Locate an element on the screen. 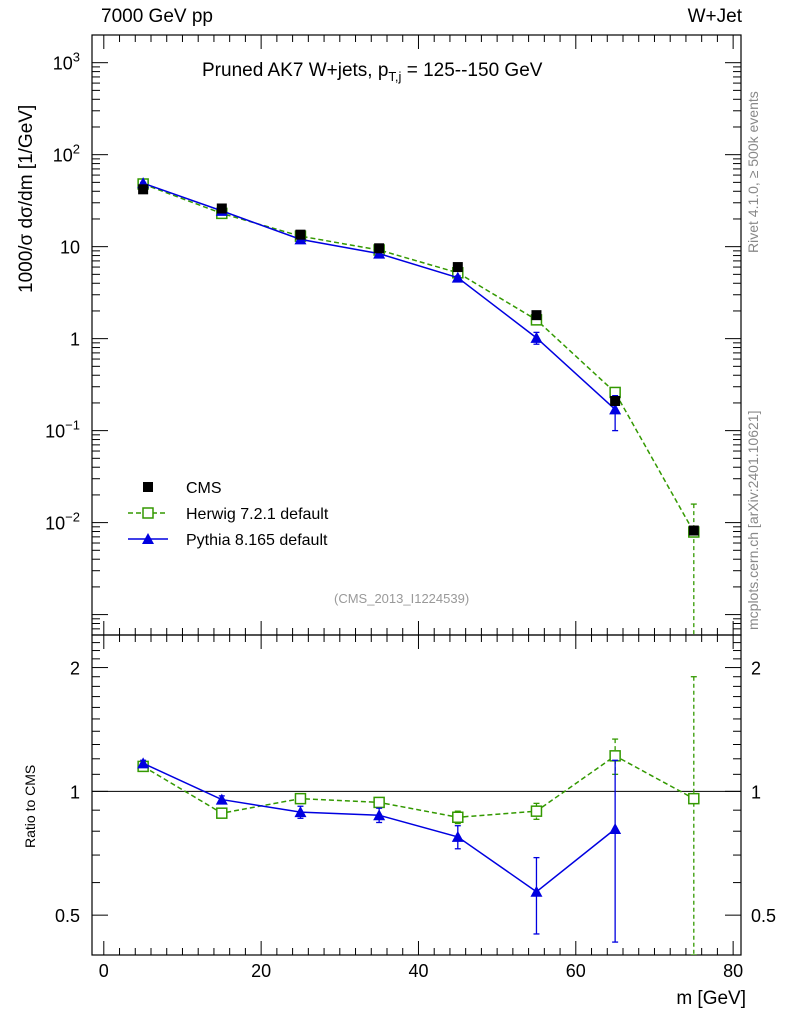 Image resolution: width=786 pixels, height=1024 pixels. legend-label: Pythia 8.165 default is located at coordinates (257, 540).